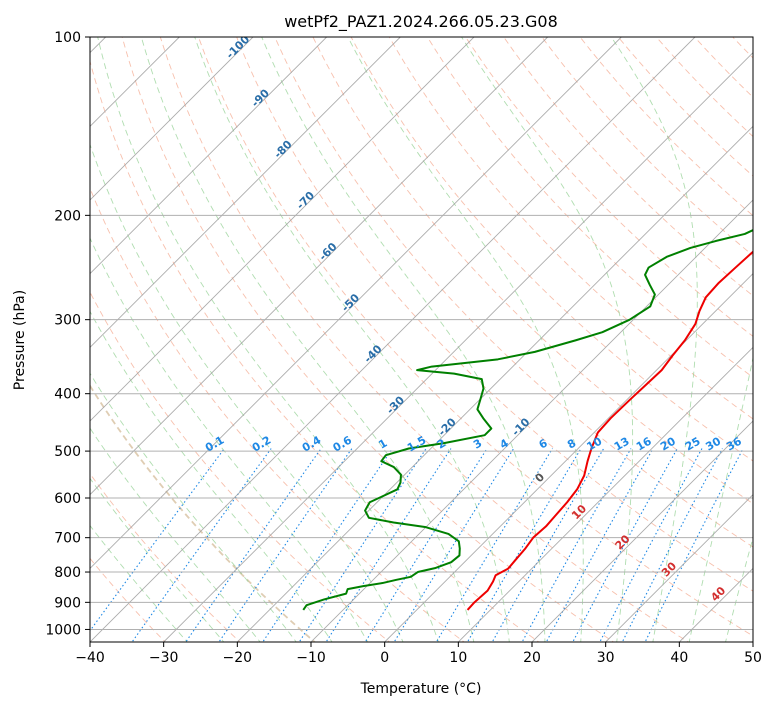  I want to click on x-axis-label: Temperature (°C), so click(421, 689).